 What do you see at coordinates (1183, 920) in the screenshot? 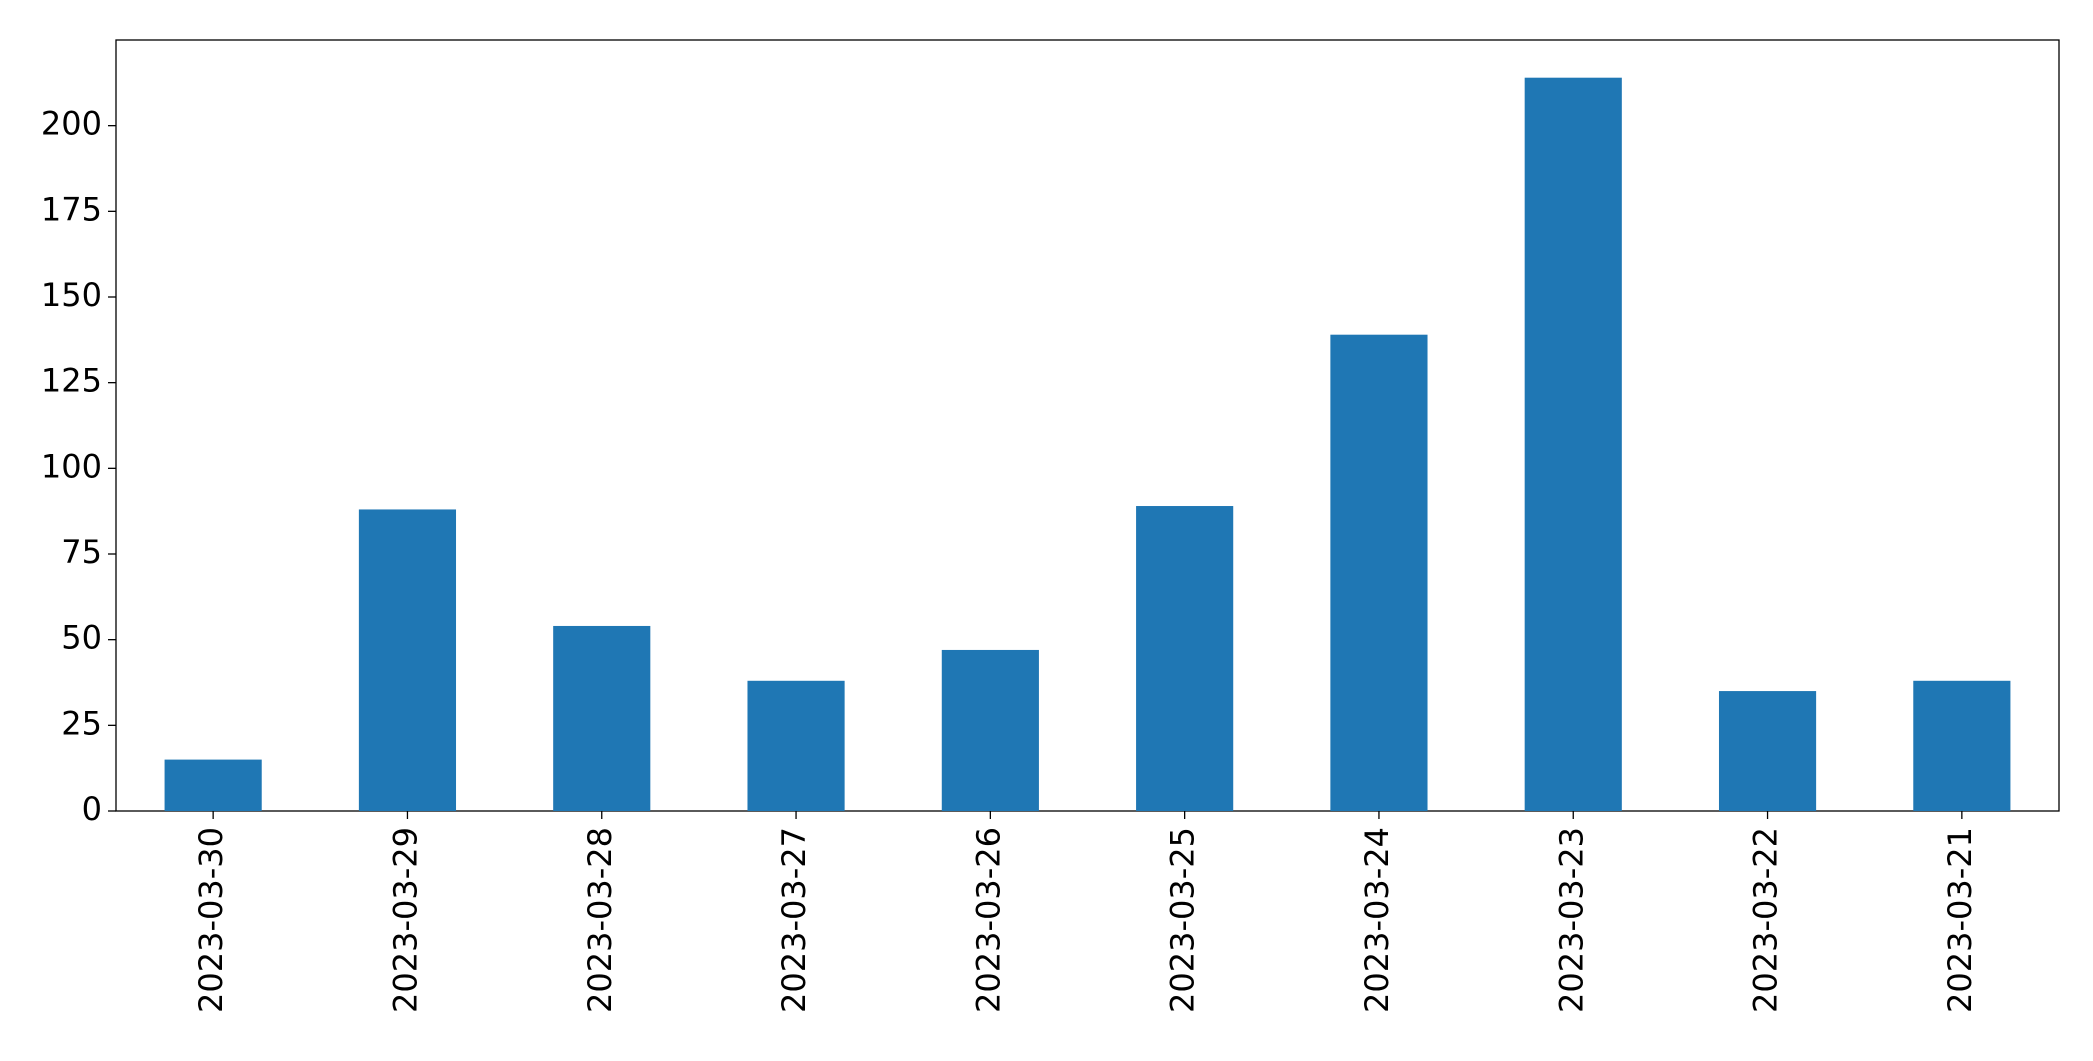
I see `x-tick-label: 2023-03-25` at bounding box center [1183, 920].